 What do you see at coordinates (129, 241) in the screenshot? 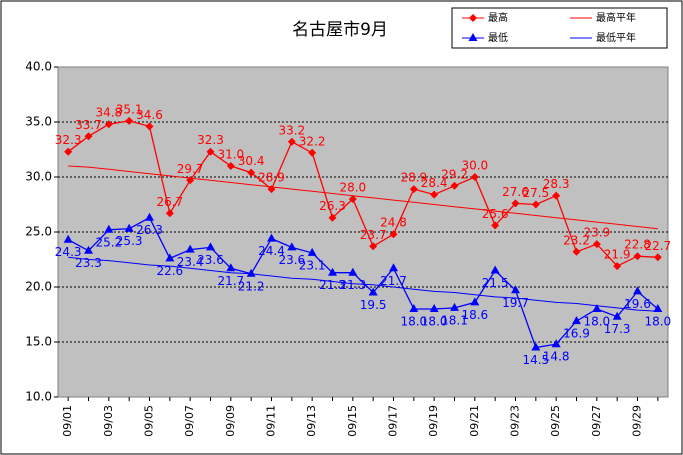
I see `data-label: 25.3` at bounding box center [129, 241].